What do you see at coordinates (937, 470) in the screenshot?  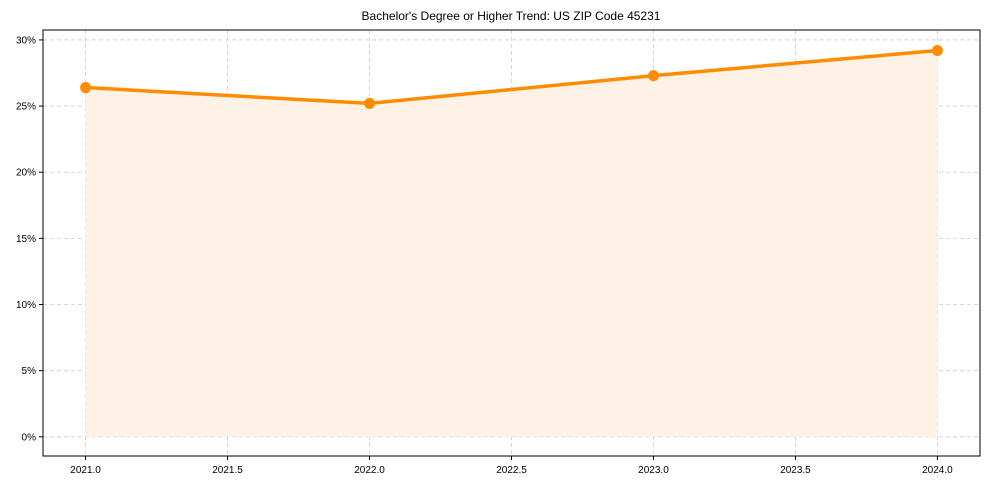 I see `x-tick-label: 2024.0` at bounding box center [937, 470].